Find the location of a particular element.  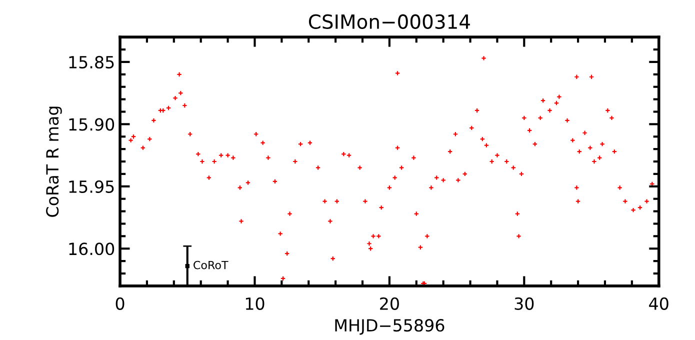

x-tick-label: 10 is located at coordinates (255, 303).